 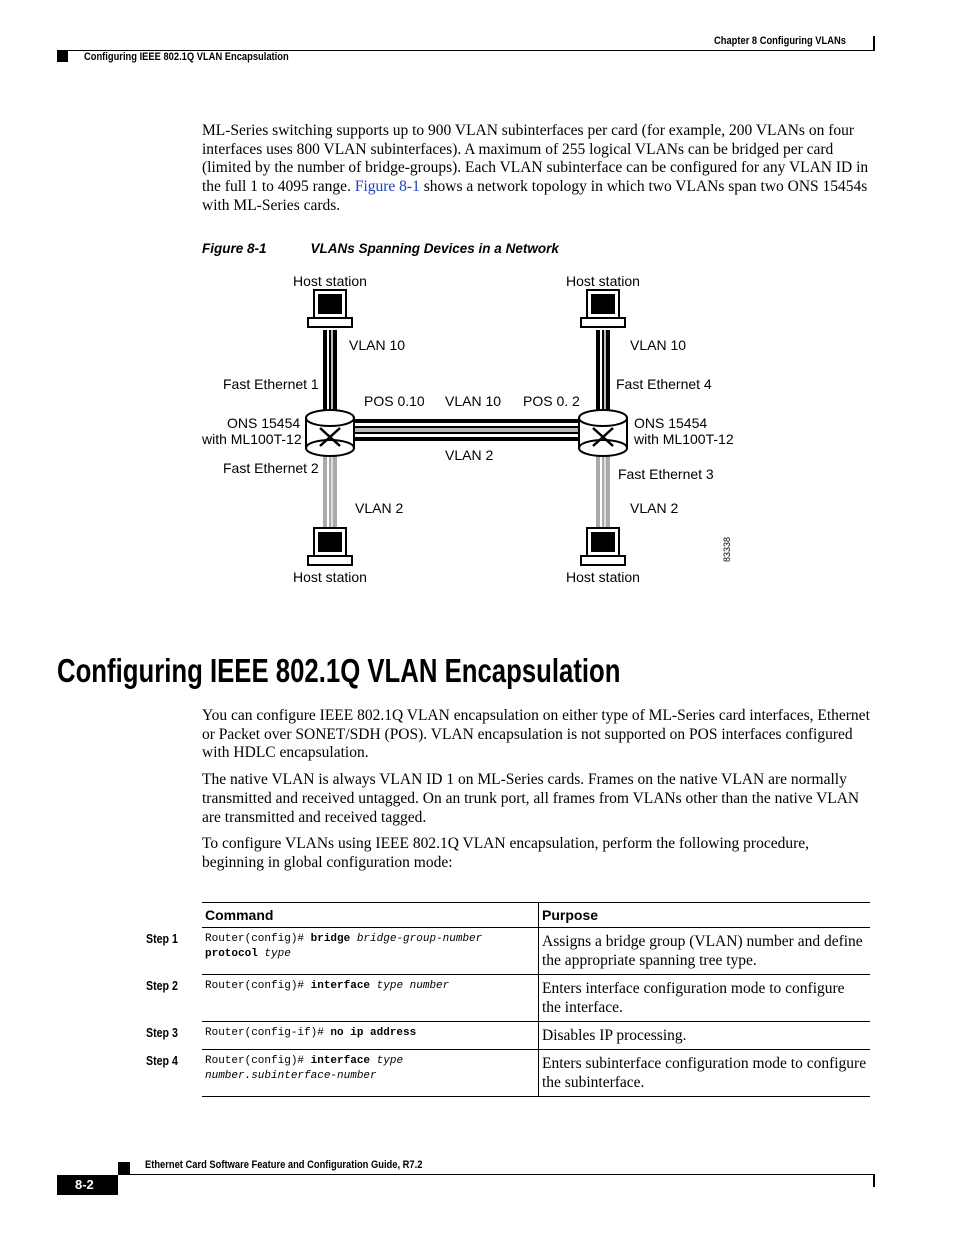 What do you see at coordinates (551, 401) in the screenshot?
I see `diagram-label: POS 0. 2` at bounding box center [551, 401].